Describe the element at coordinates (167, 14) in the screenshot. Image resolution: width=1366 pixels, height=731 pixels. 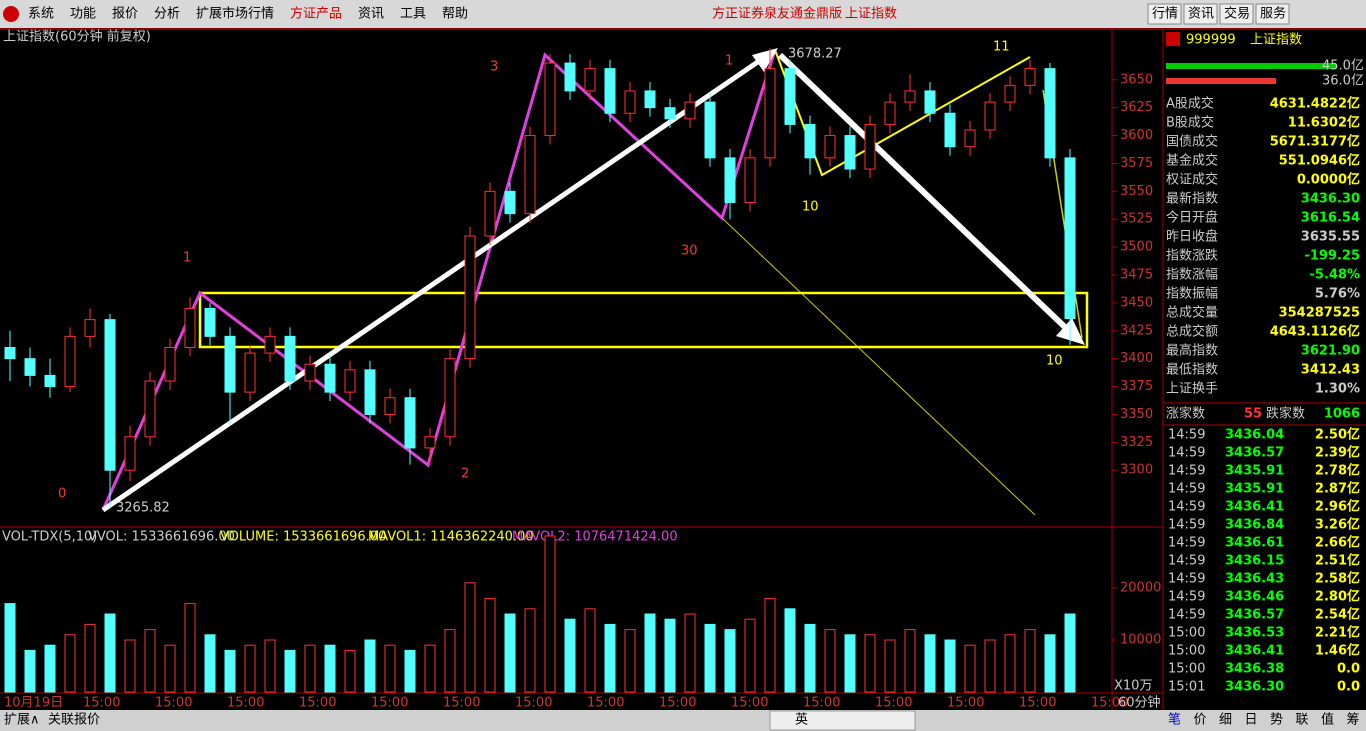
I see `menu-item: 分析` at that location.